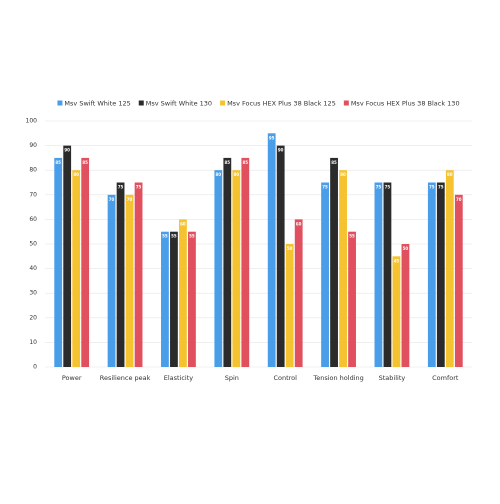 The width and height of the screenshot is (500, 504). What do you see at coordinates (337, 378) in the screenshot?
I see `x-tick-label: Tension holding` at bounding box center [337, 378].